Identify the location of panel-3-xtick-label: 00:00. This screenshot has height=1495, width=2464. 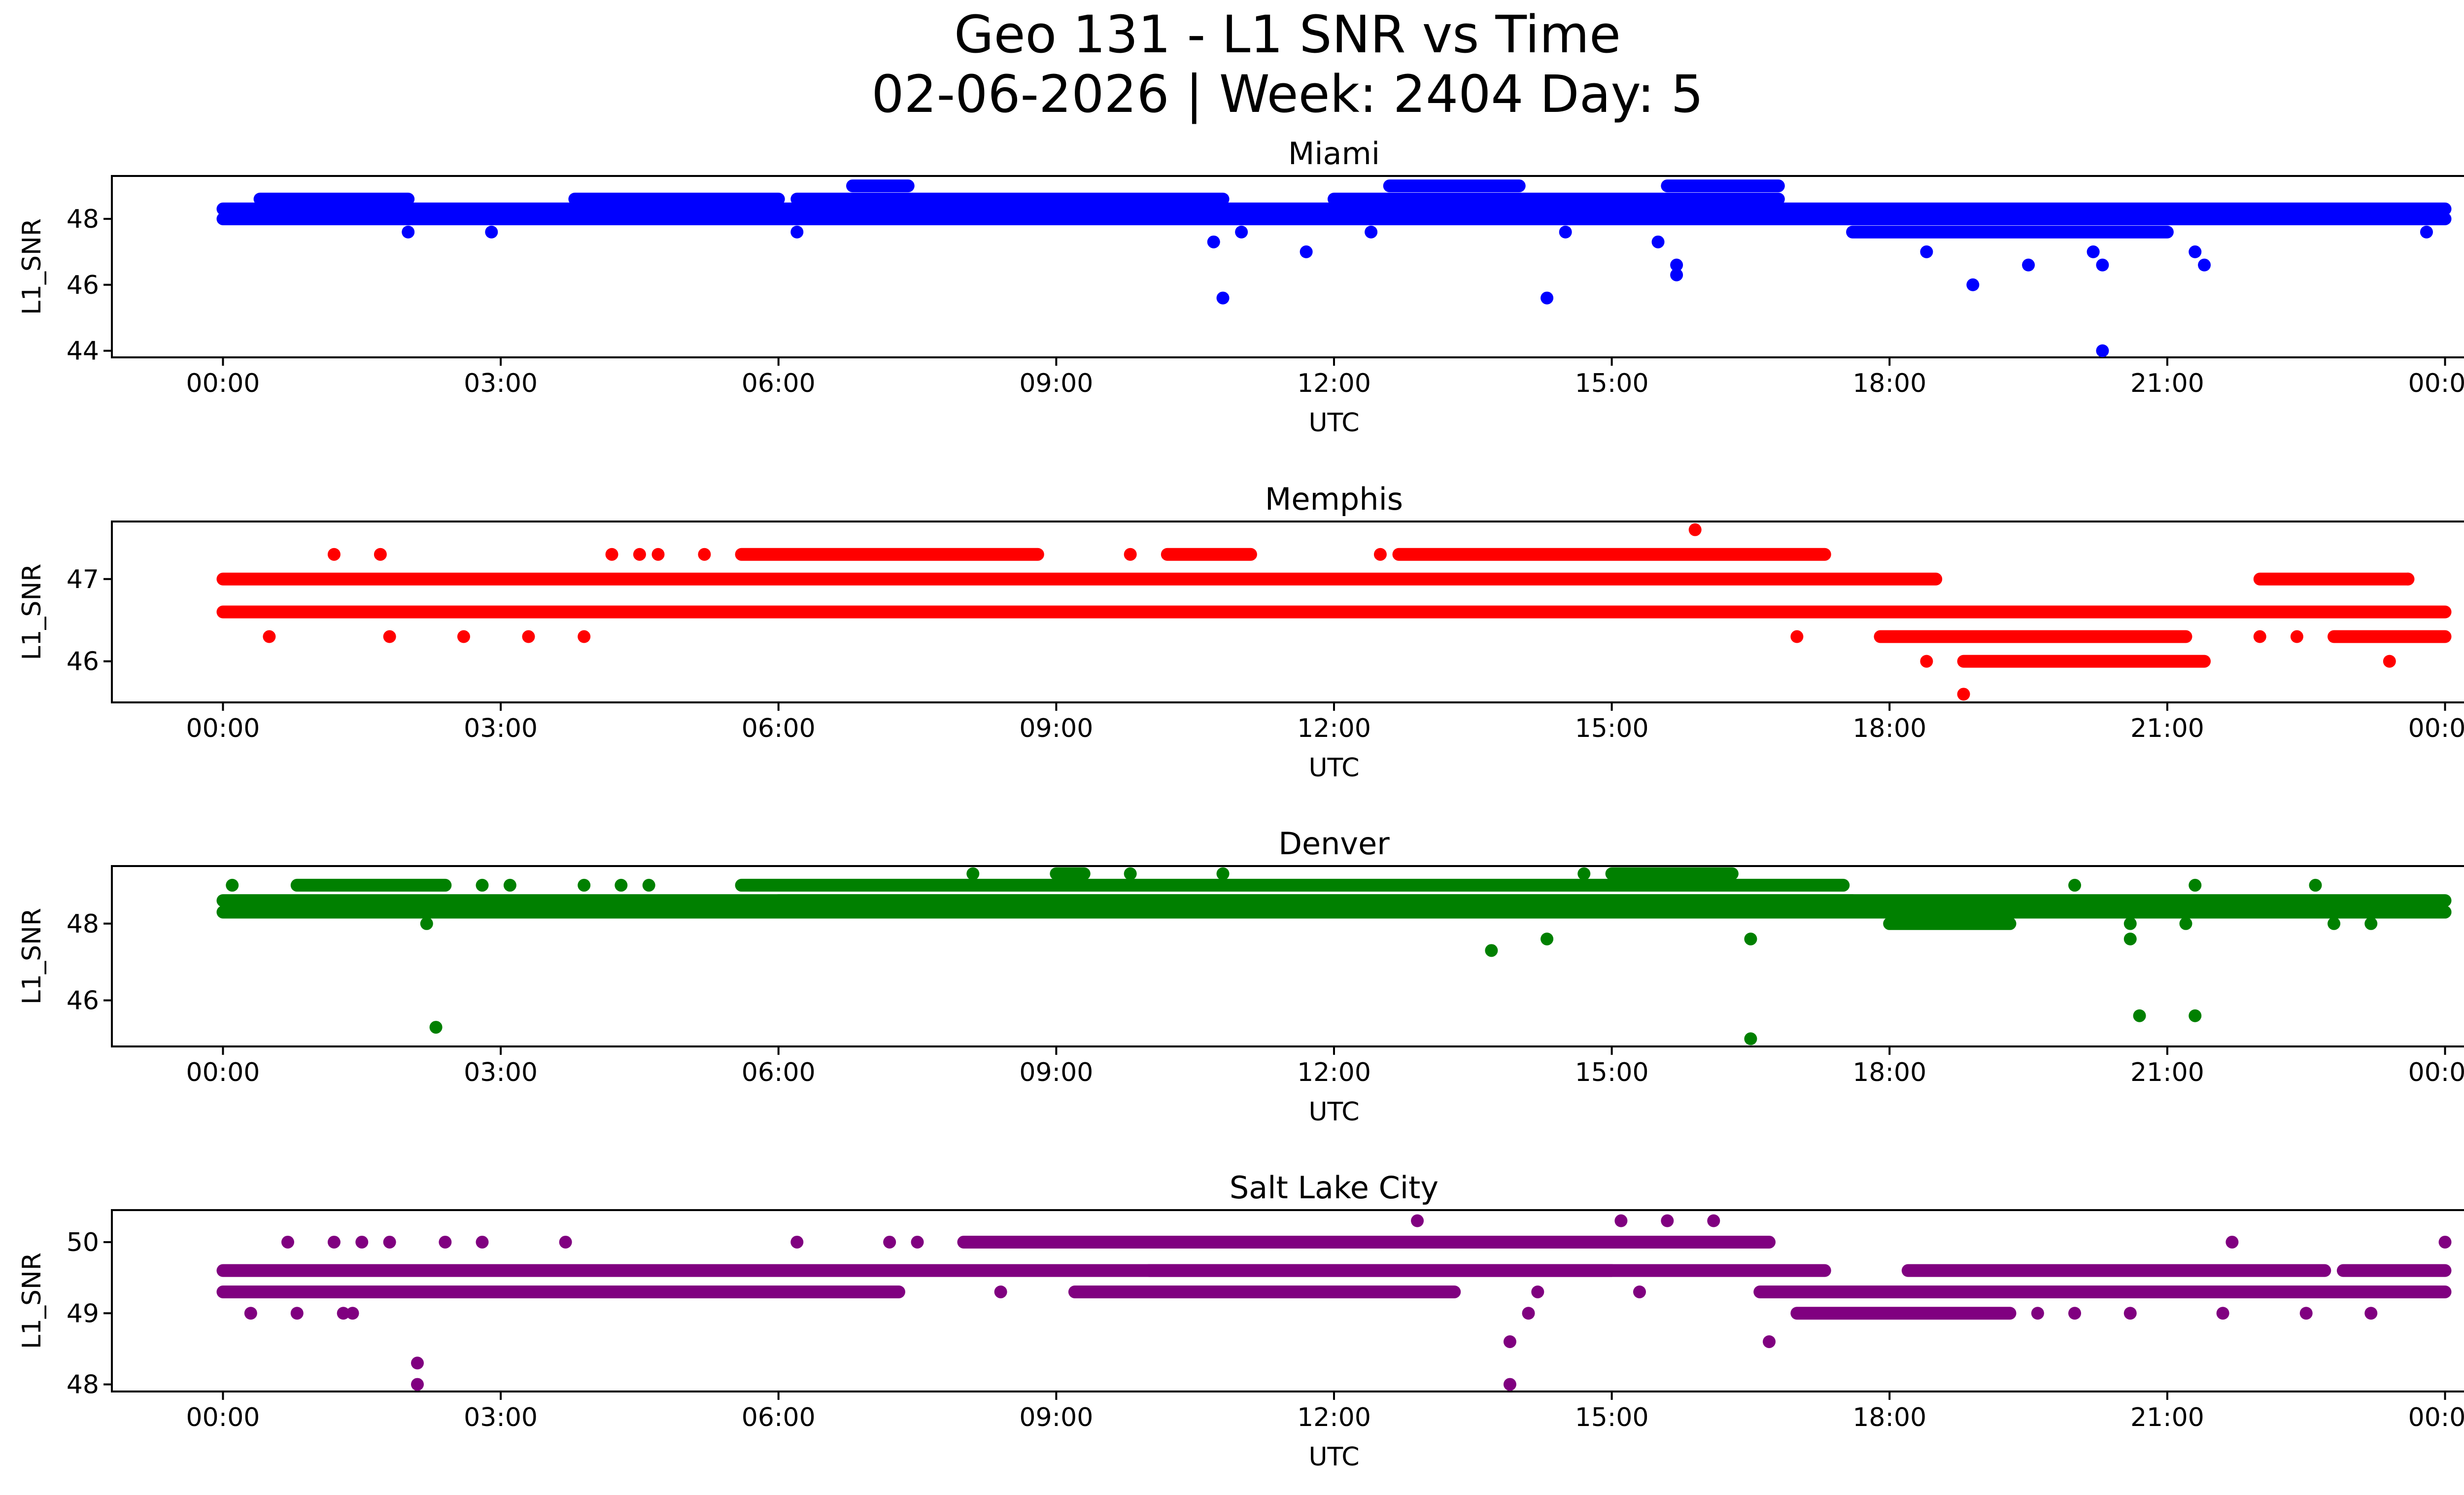
(223, 1417).